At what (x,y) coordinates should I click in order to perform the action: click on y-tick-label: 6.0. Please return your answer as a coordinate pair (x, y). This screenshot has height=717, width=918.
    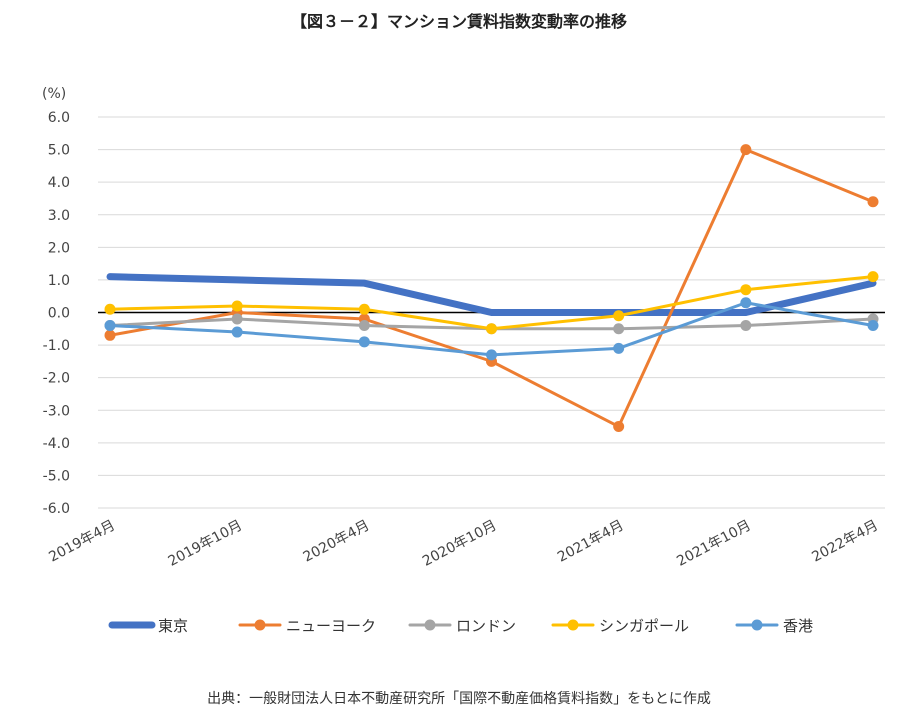
    Looking at the image, I should click on (59, 118).